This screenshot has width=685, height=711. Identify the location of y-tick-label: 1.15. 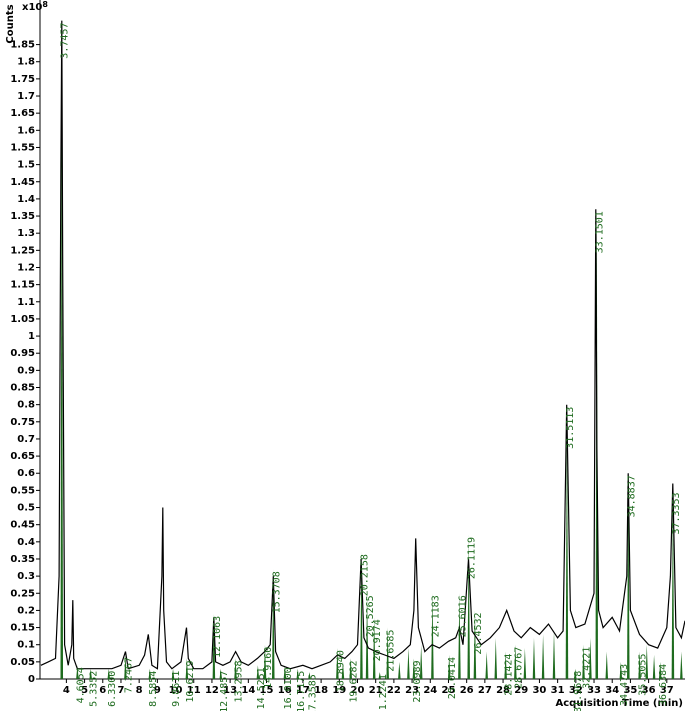
(22, 285).